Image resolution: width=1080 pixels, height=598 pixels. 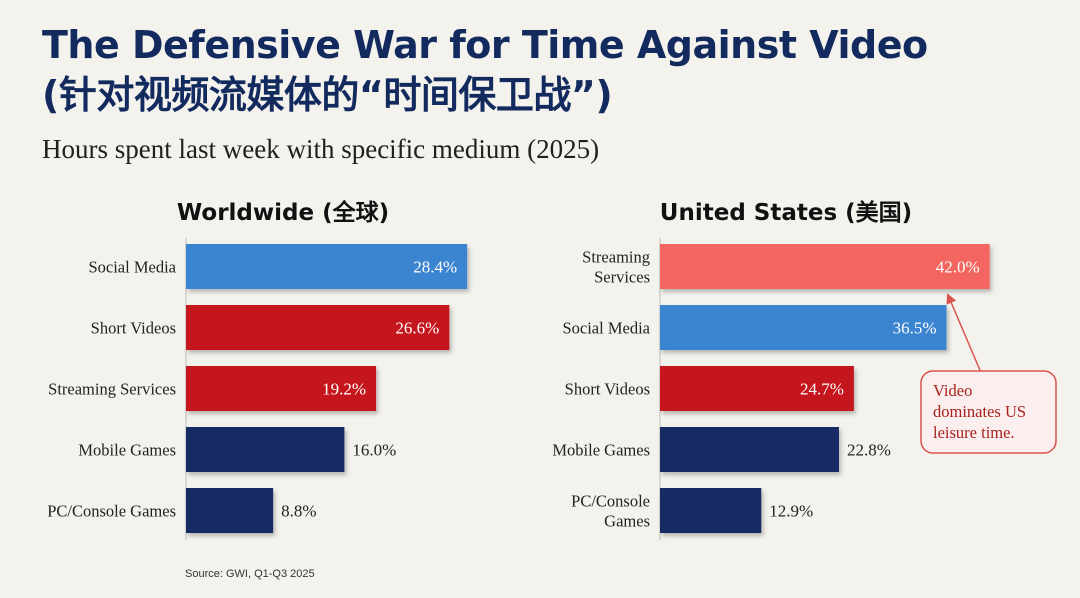 I want to click on panel-title: United States (美国), so click(x=786, y=212).